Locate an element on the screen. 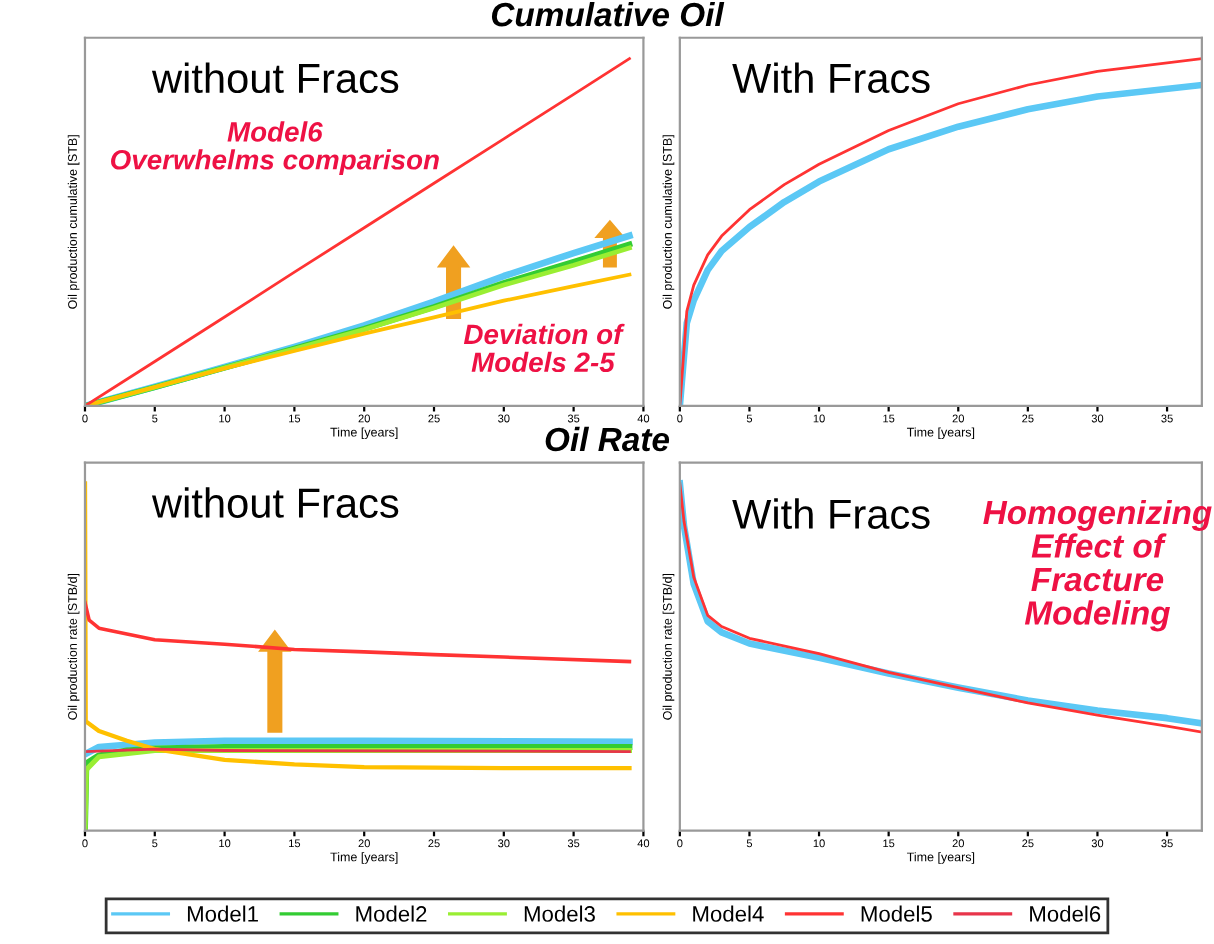 The image size is (1214, 944). legend-label: Model6 is located at coordinates (1065, 913).